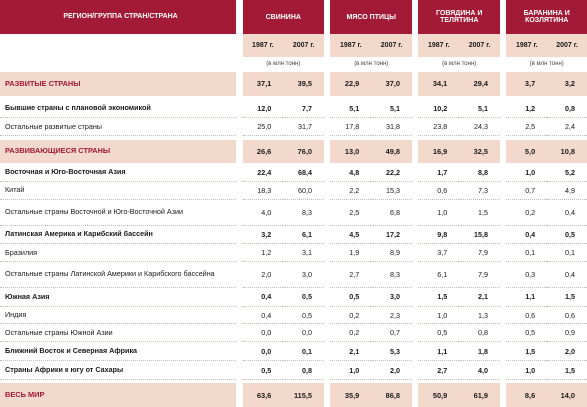 Image resolution: width=587 pixels, height=407 pixels. What do you see at coordinates (392, 333) in the screenshot?
I see `value-cell: 0,7` at bounding box center [392, 333].